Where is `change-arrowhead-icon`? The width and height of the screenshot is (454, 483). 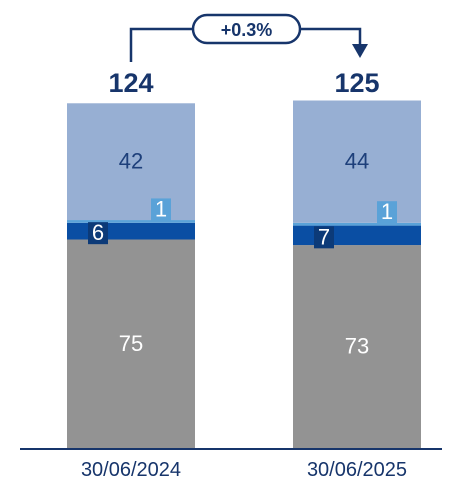 change-arrowhead-icon is located at coordinates (360, 51).